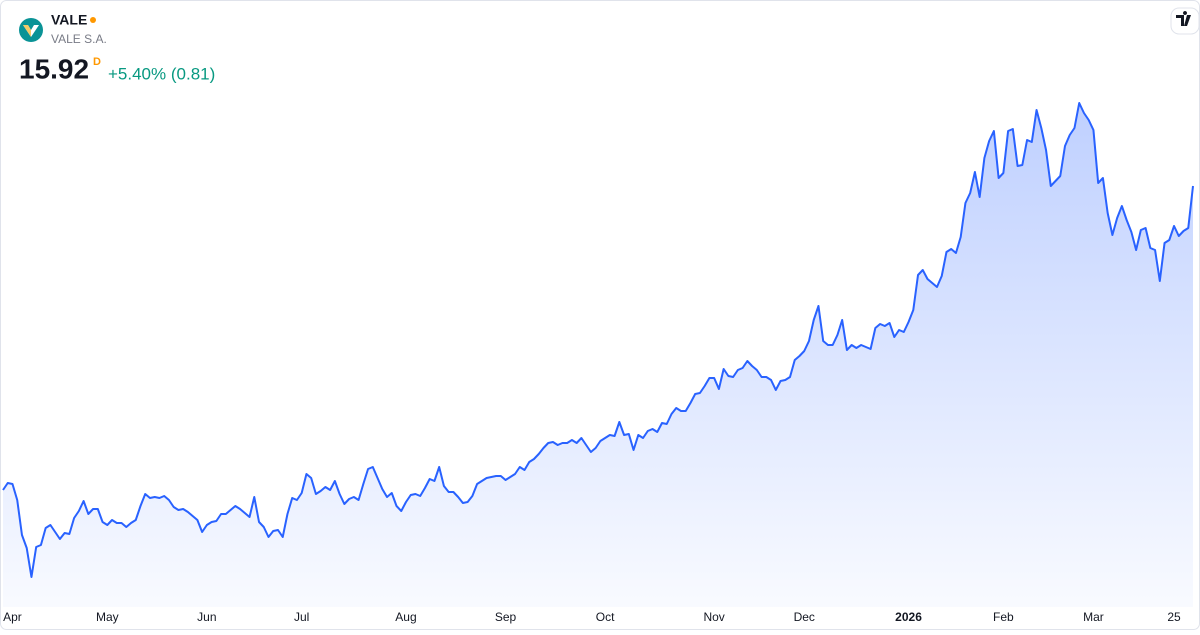 The height and width of the screenshot is (635, 1200). What do you see at coordinates (301, 617) in the screenshot?
I see `x-tick-label: Jul` at bounding box center [301, 617].